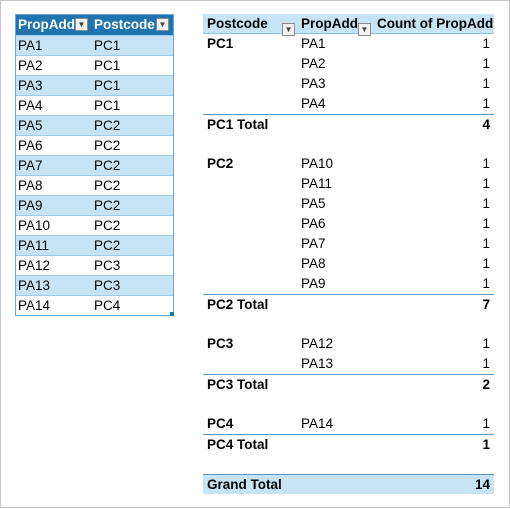 This screenshot has height=508, width=510. I want to click on pivot-group-label: PC3, so click(220, 343).